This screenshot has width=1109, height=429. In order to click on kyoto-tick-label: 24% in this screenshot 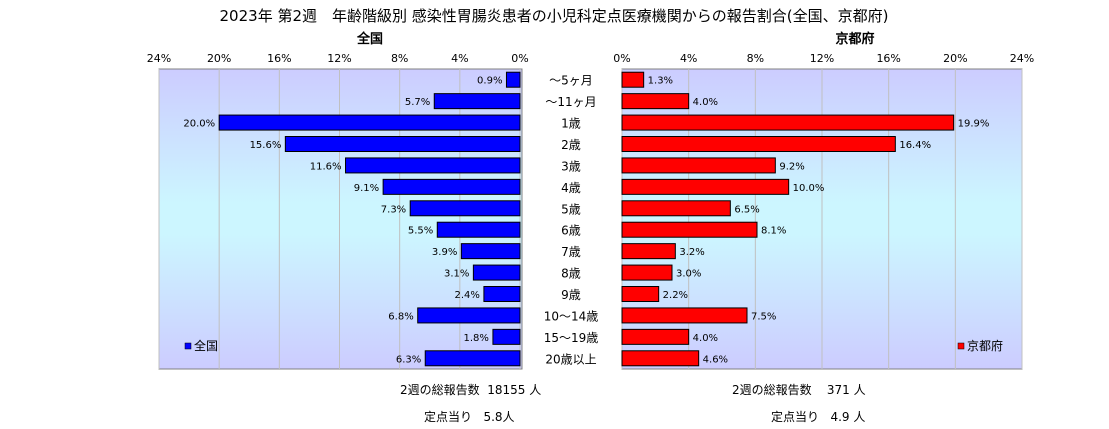, I will do `click(1022, 58)`.